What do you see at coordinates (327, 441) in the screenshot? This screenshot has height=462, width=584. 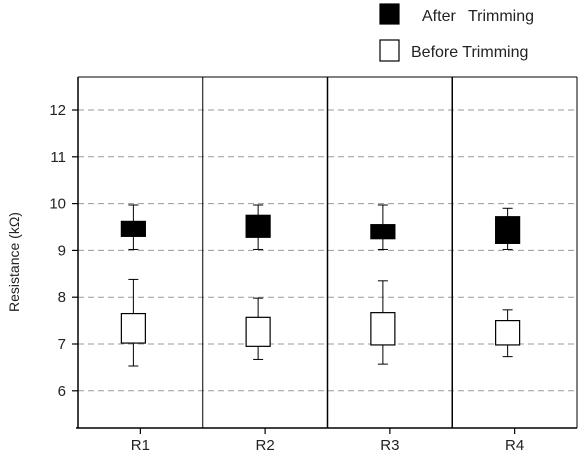 I see `x-axis: R1 R2 R3 R4` at bounding box center [327, 441].